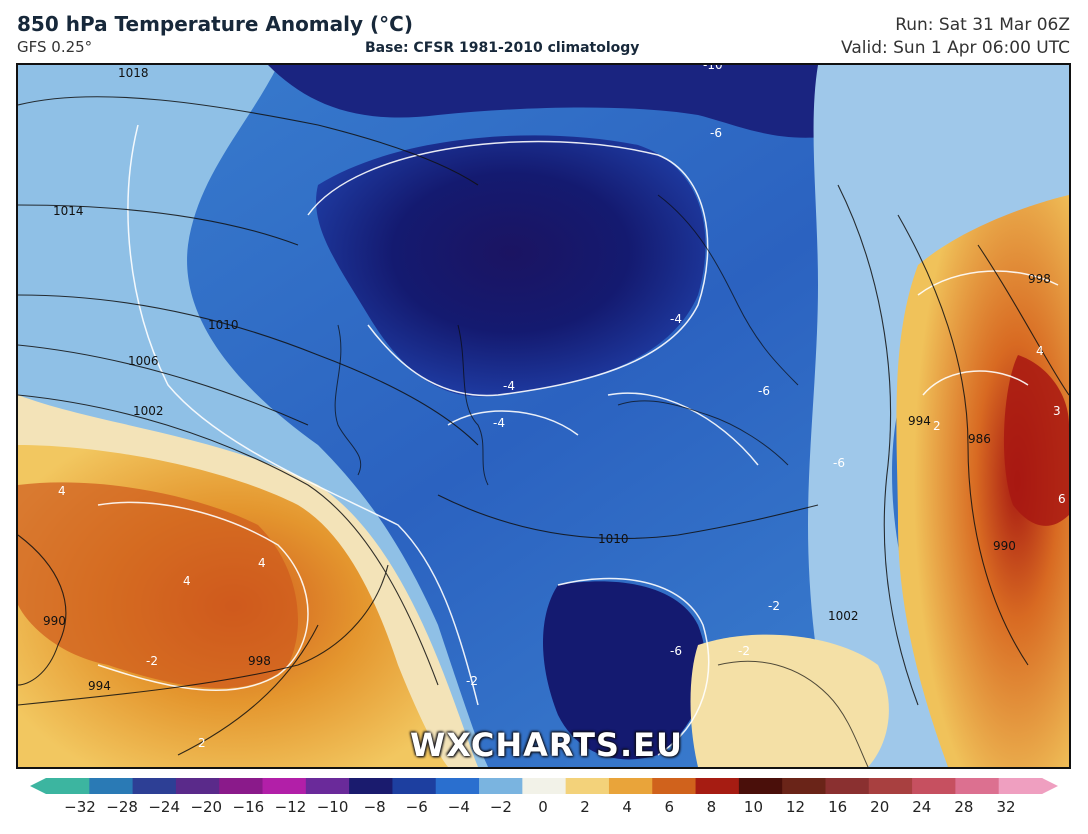  I want to click on colorbar-tick-label: −10, so click(332, 807).